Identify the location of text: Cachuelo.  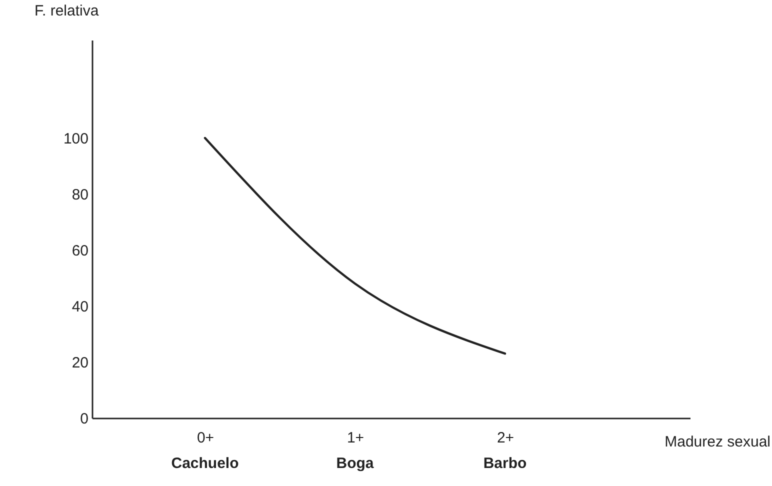
(205, 463).